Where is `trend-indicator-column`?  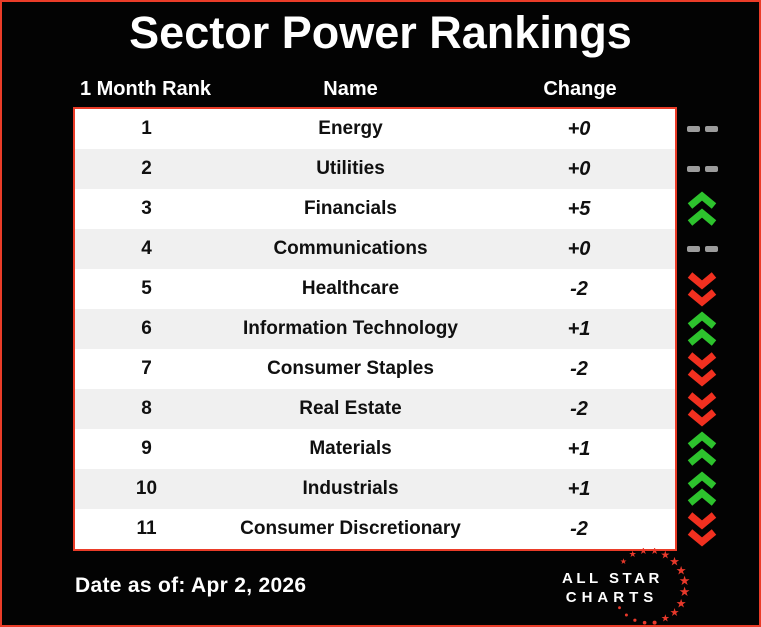
trend-indicator-column is located at coordinates (702, 329).